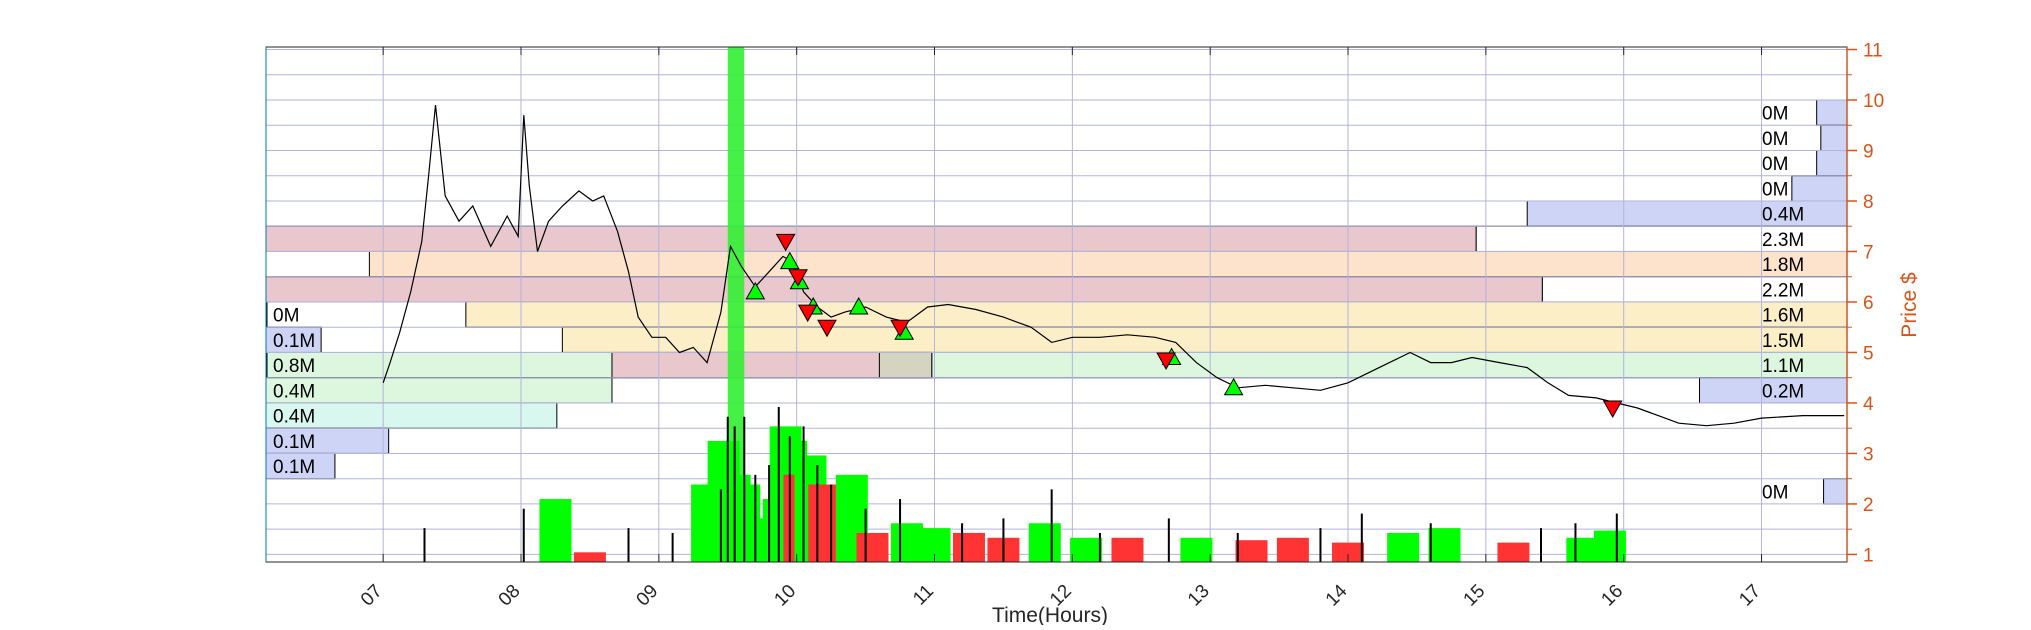 This screenshot has width=2031, height=630. I want to click on volume-profile-label: 1.8M, so click(1783, 265).